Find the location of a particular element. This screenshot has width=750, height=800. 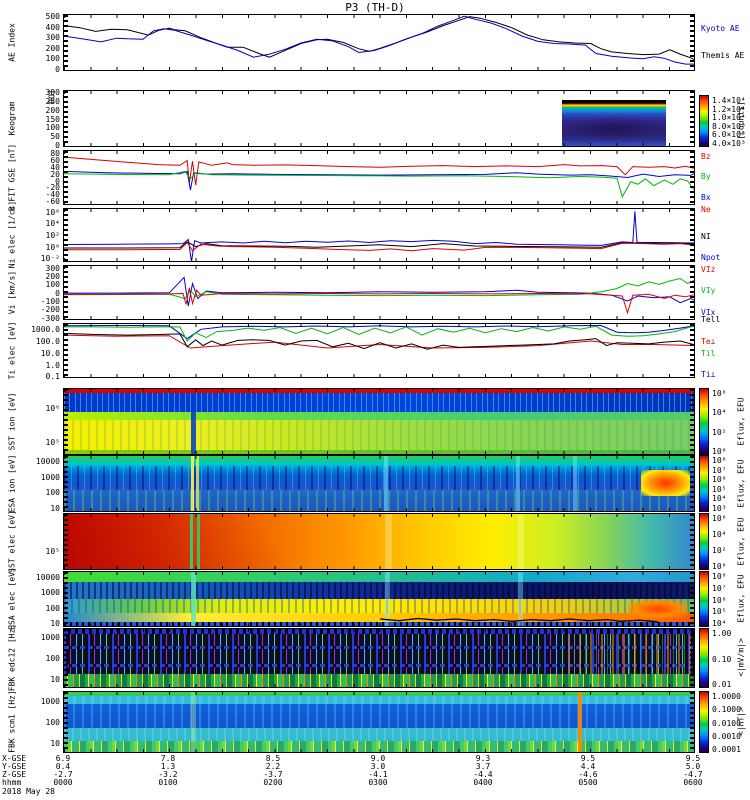

ae-chart is located at coordinates (379, 40).